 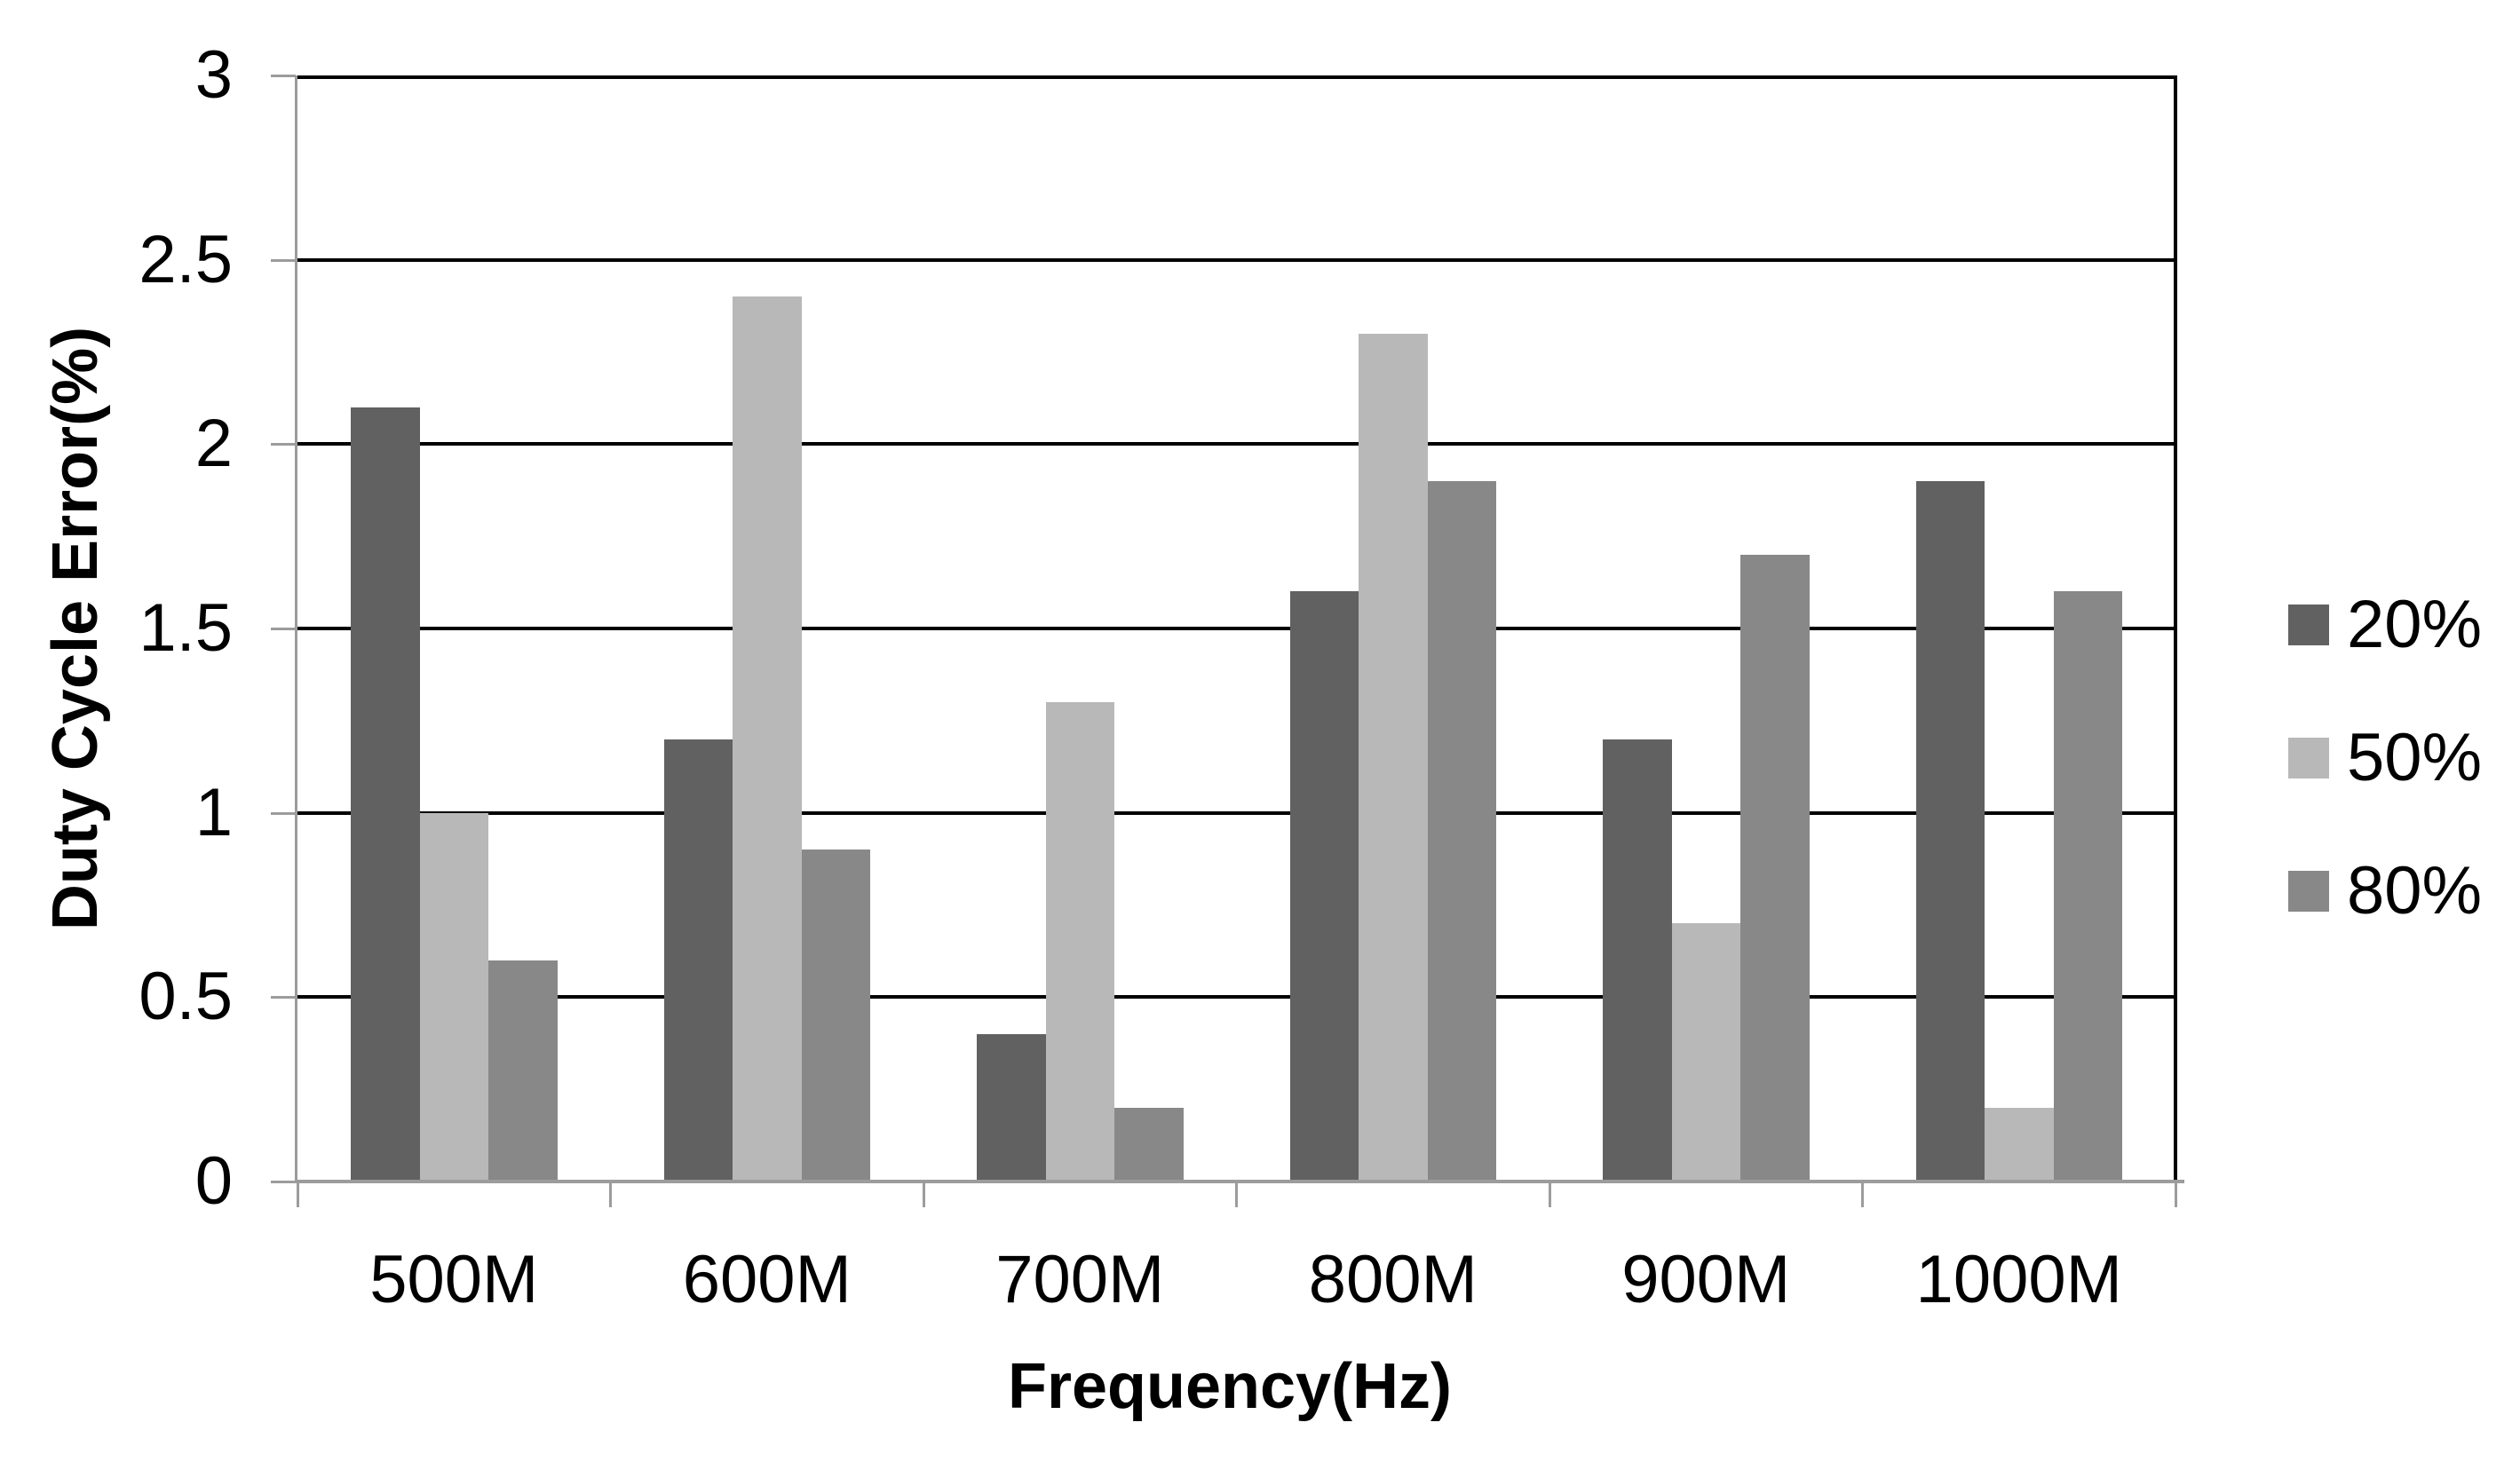 What do you see at coordinates (2019, 1144) in the screenshot?
I see `bar-1000M-50%` at bounding box center [2019, 1144].